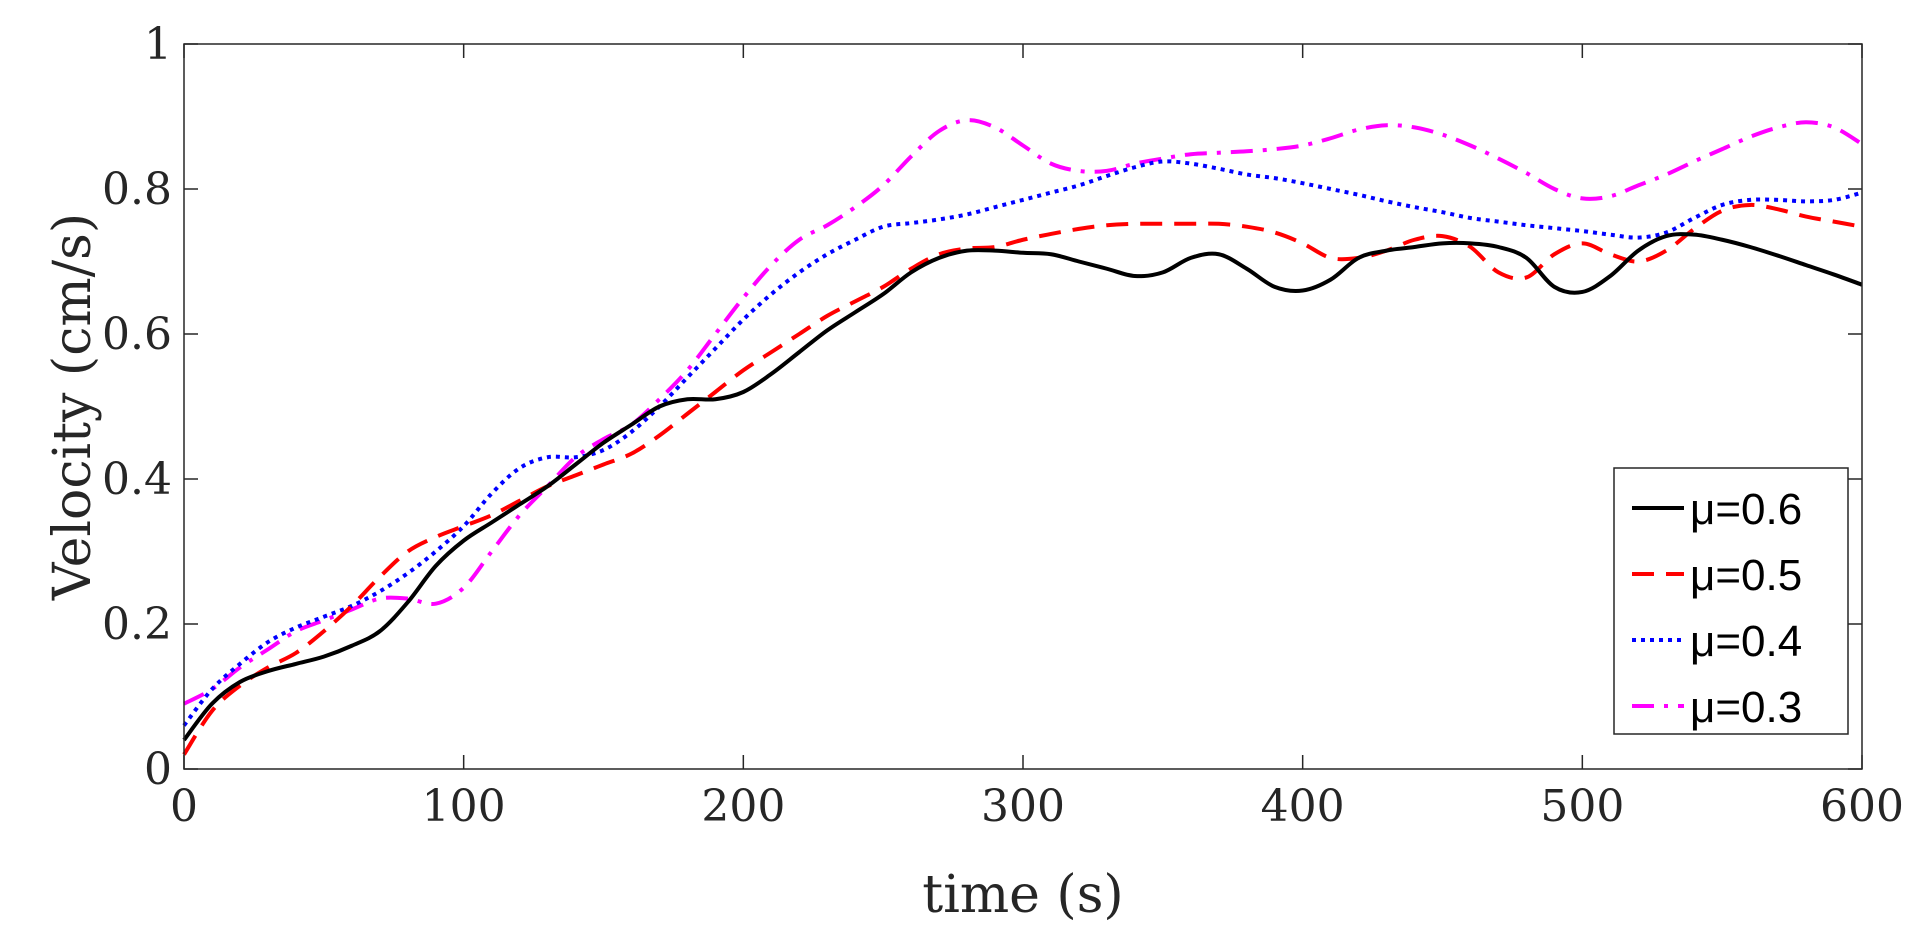 The width and height of the screenshot is (1917, 950). Describe the element at coordinates (1746, 707) in the screenshot. I see `legend-label-4: μ=0.3` at that location.